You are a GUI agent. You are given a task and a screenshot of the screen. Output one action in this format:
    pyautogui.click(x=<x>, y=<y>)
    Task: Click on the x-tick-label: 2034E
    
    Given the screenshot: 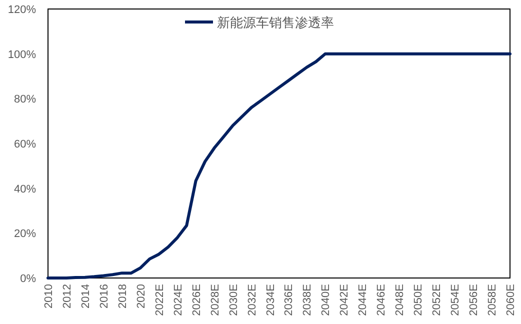 What is the action you would take?
    pyautogui.click(x=270, y=300)
    